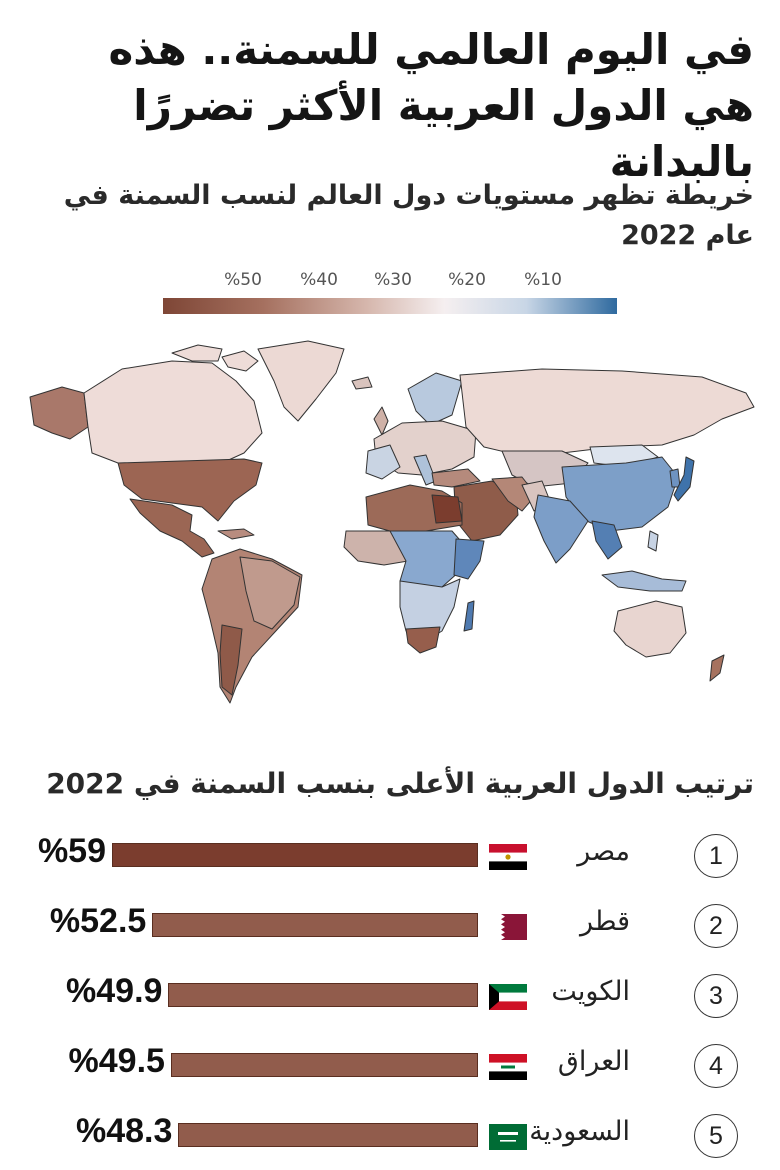  I want to click on map-region-indonesia, so click(644, 581).